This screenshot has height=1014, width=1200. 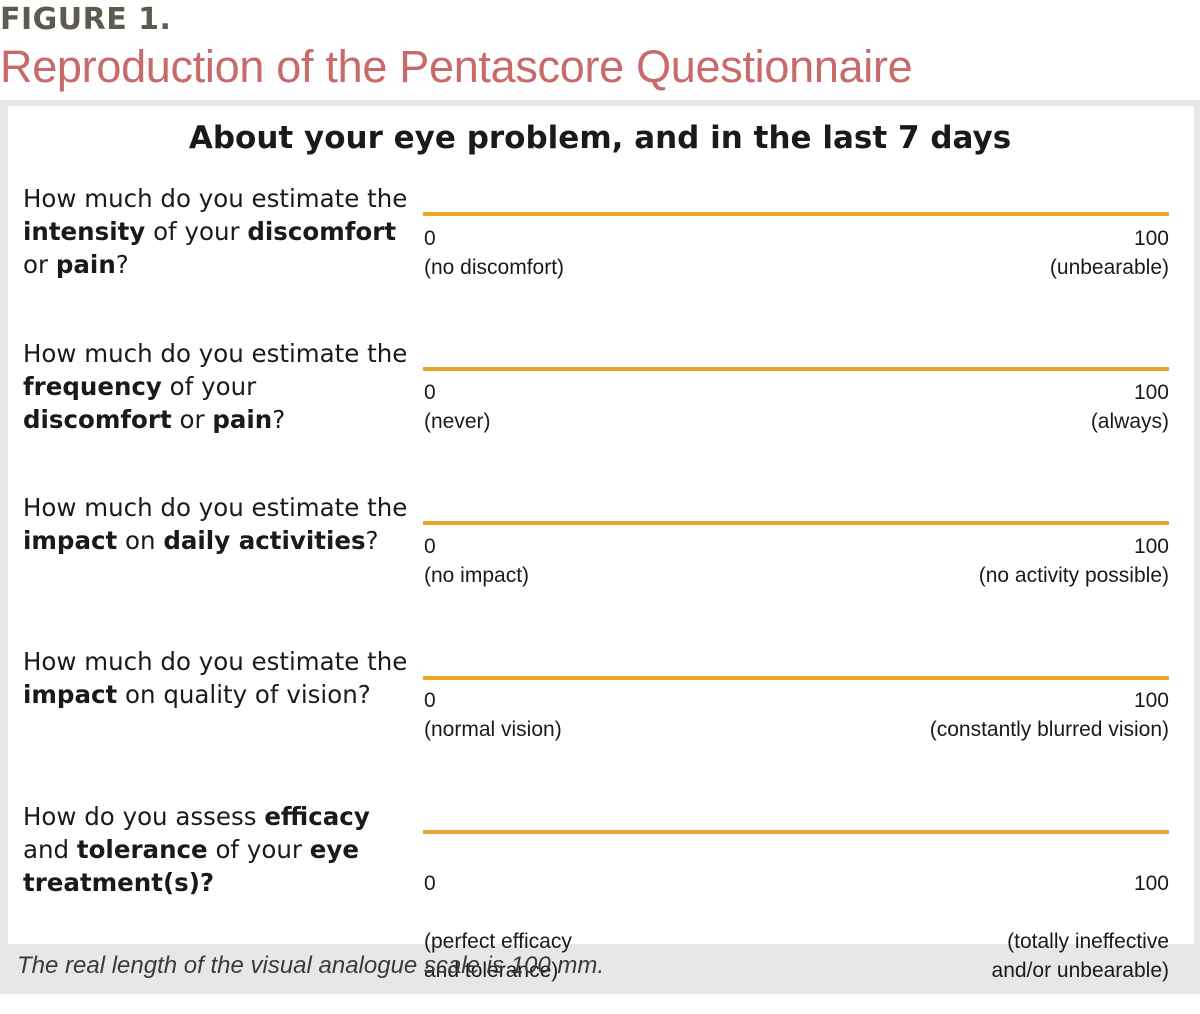 What do you see at coordinates (1049, 729) in the screenshot?
I see `question-4-max-label: (constantly blurred vision)` at bounding box center [1049, 729].